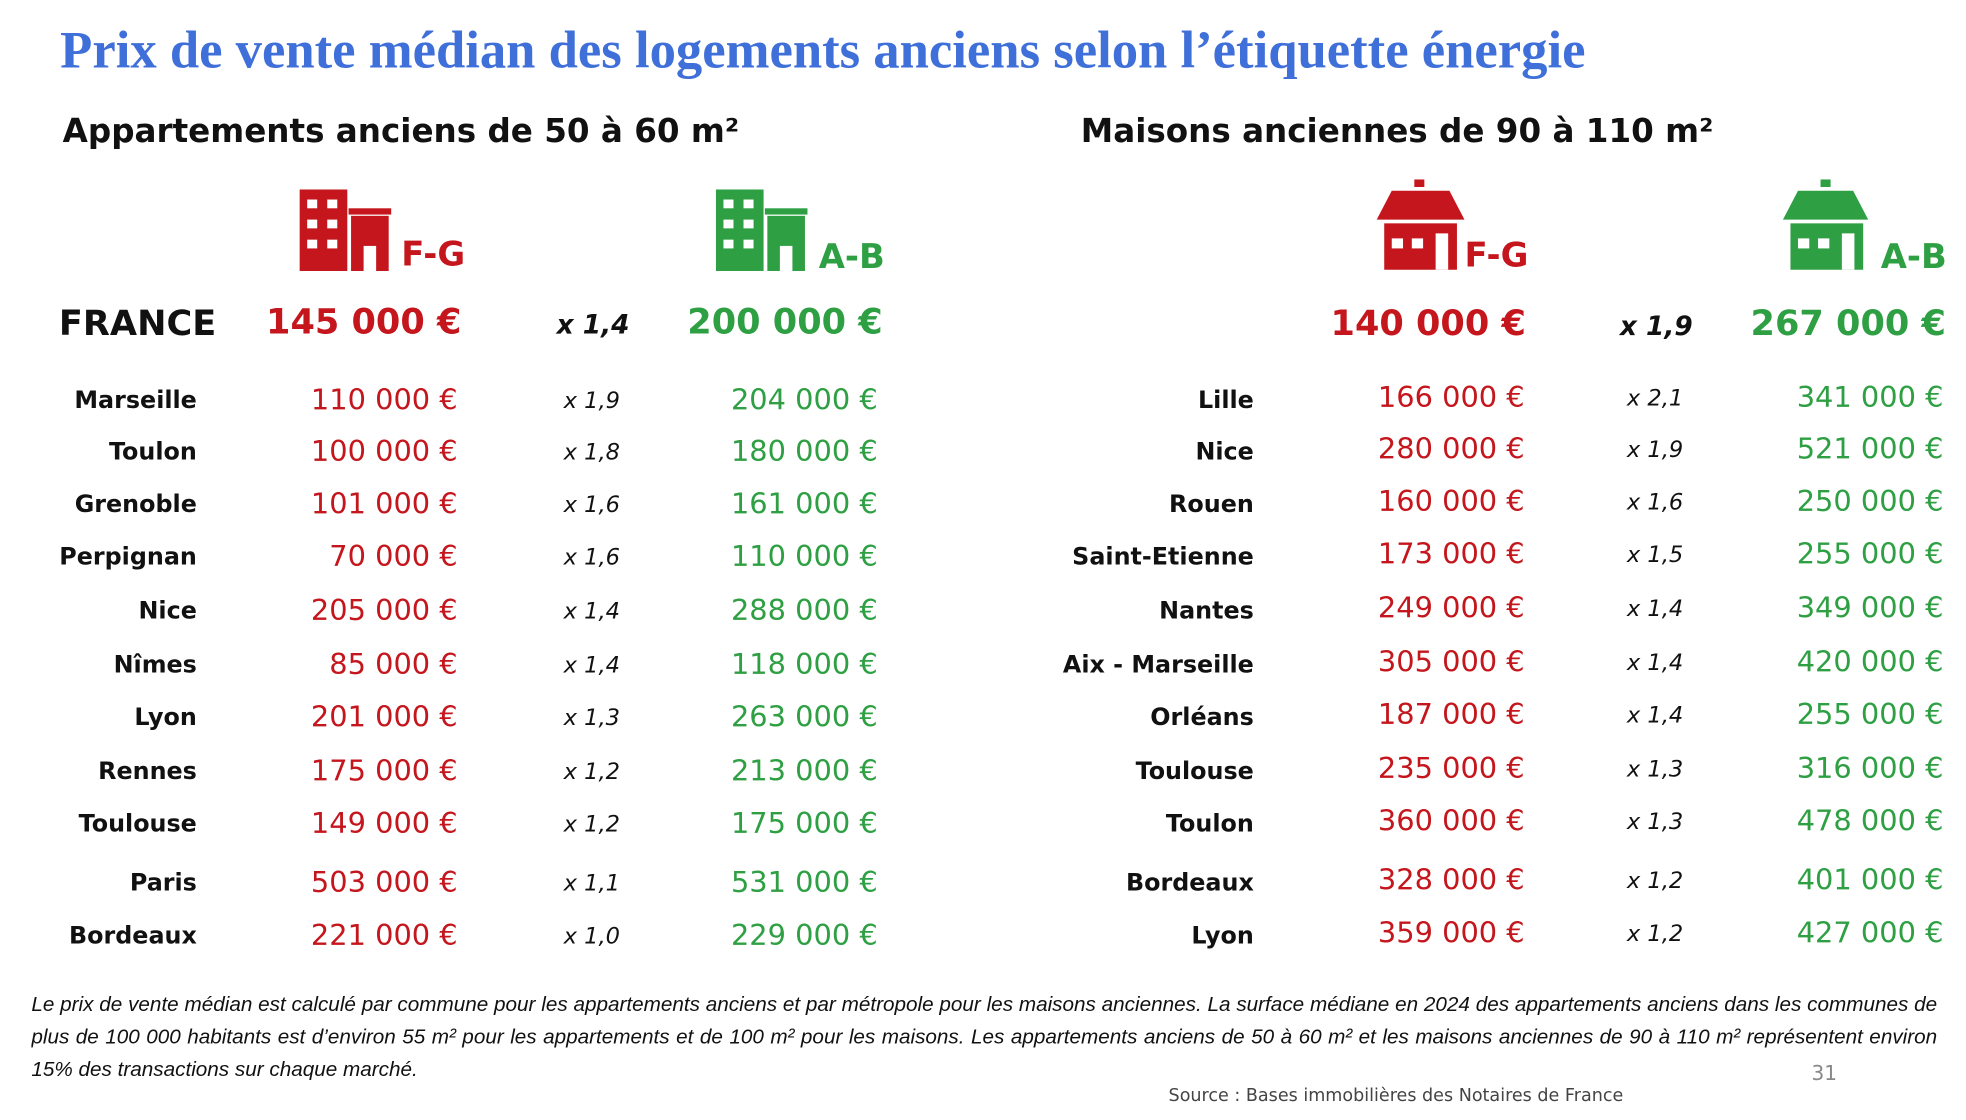  I want to click on price-fg: 249 000 €, so click(1451, 608).